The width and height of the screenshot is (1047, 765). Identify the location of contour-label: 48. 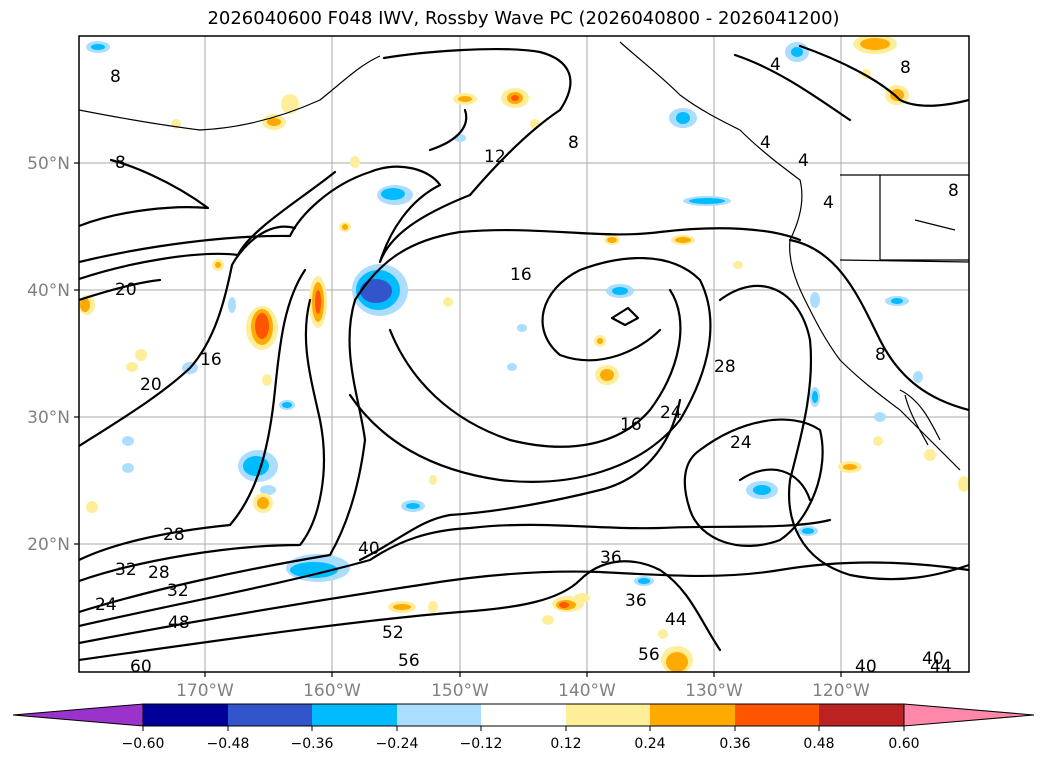
(179, 623).